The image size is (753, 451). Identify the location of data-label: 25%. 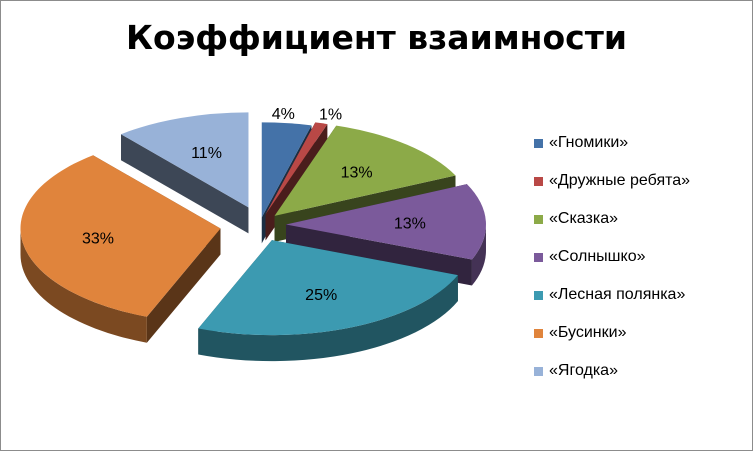
(321, 295).